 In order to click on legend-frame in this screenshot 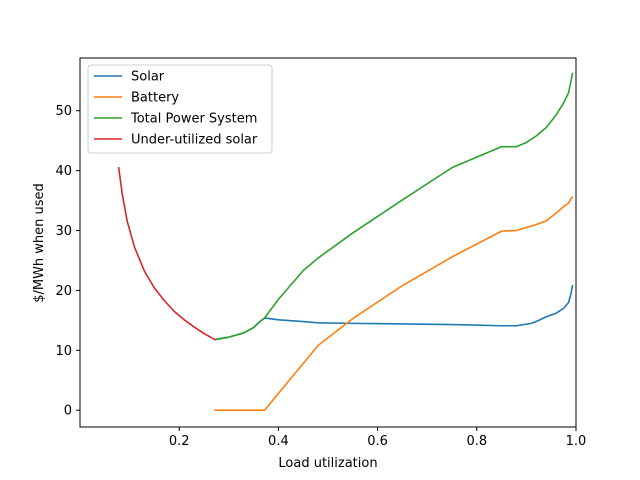, I will do `click(180, 109)`.